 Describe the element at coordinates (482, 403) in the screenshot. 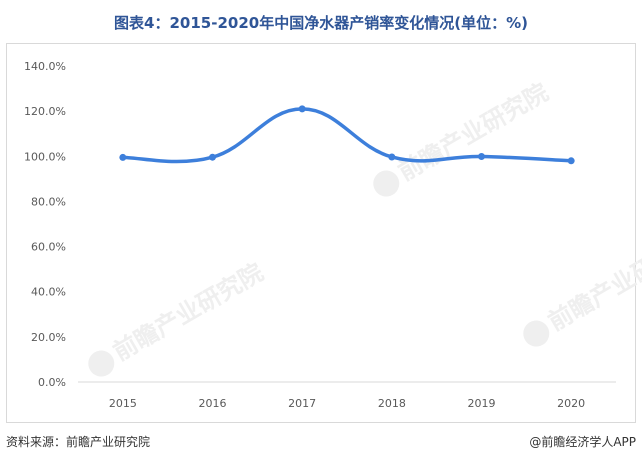

I see `x-tick-label: 2019` at that location.